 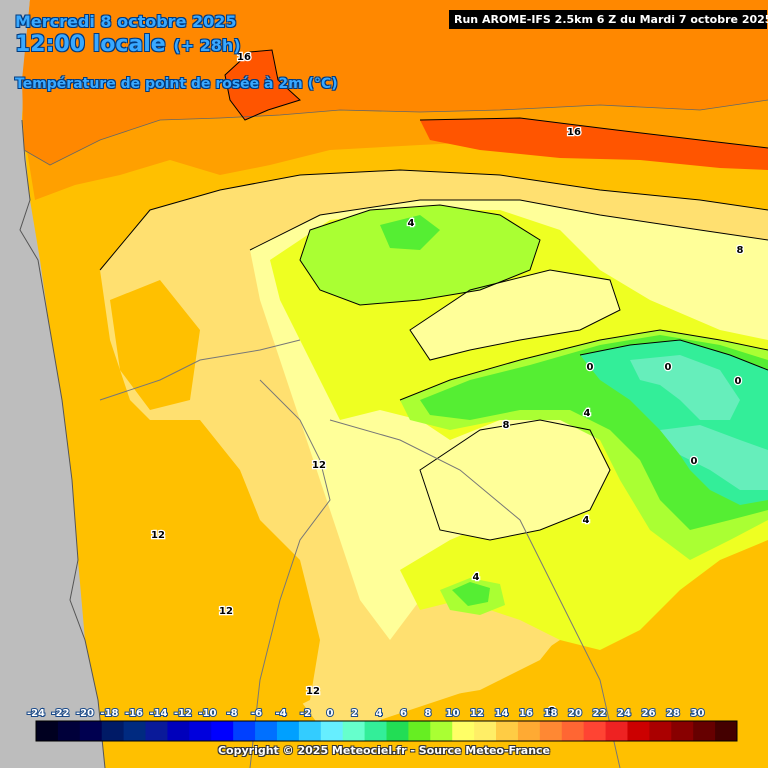 What do you see at coordinates (207, 45) in the screenshot?
I see `forecast-offset: (+ 28h)` at bounding box center [207, 45].